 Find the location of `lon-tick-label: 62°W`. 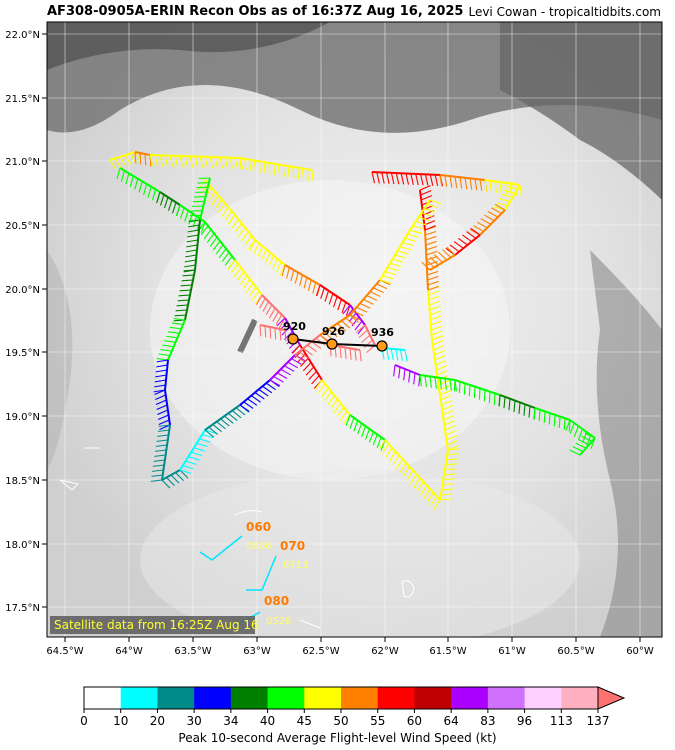

lon-tick-label: 62°W is located at coordinates (385, 651).